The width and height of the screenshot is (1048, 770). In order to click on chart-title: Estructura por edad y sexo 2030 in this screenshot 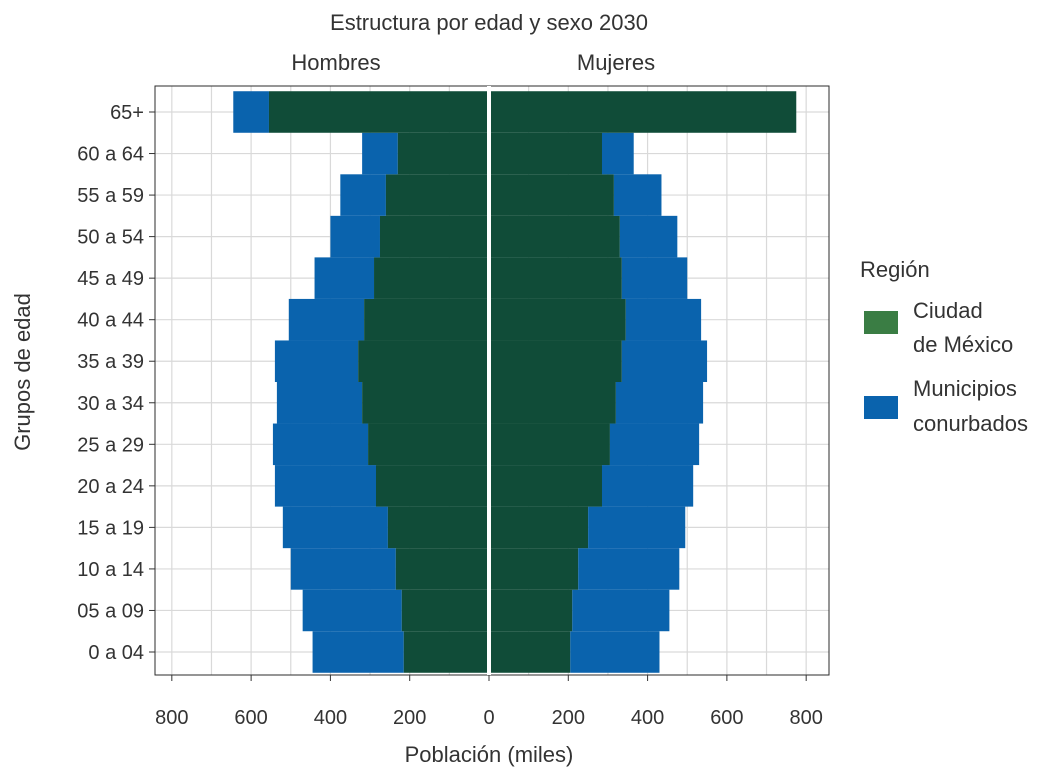, I will do `click(489, 22)`.